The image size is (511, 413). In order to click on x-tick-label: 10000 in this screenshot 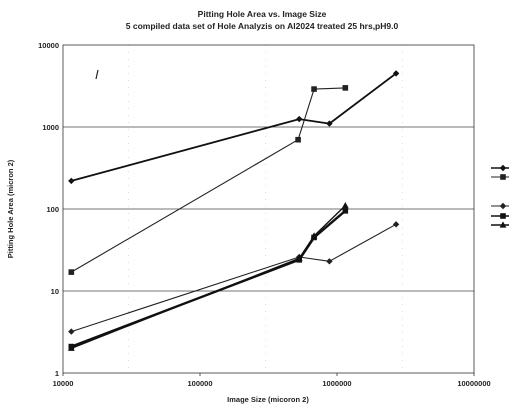, I will do `click(63, 383)`.